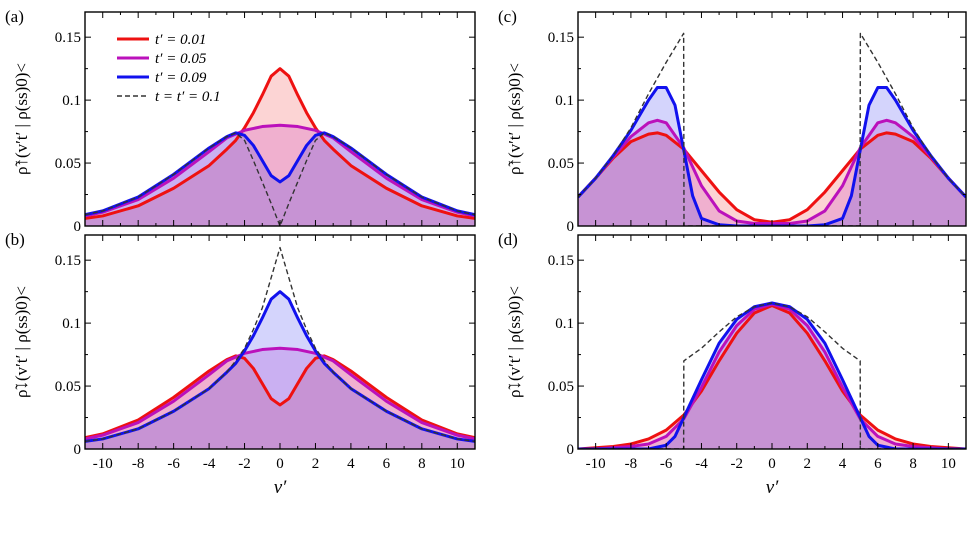 This screenshot has width=973, height=543. I want to click on panel-label: (c), so click(507, 16).